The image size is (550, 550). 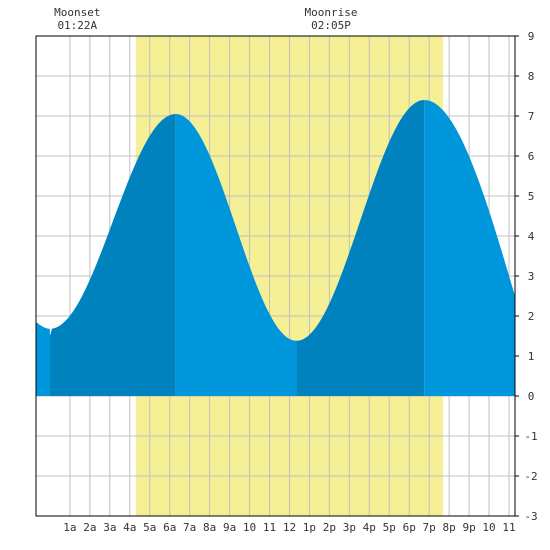 I want to click on x-tick-label: 6a, so click(x=169, y=527).